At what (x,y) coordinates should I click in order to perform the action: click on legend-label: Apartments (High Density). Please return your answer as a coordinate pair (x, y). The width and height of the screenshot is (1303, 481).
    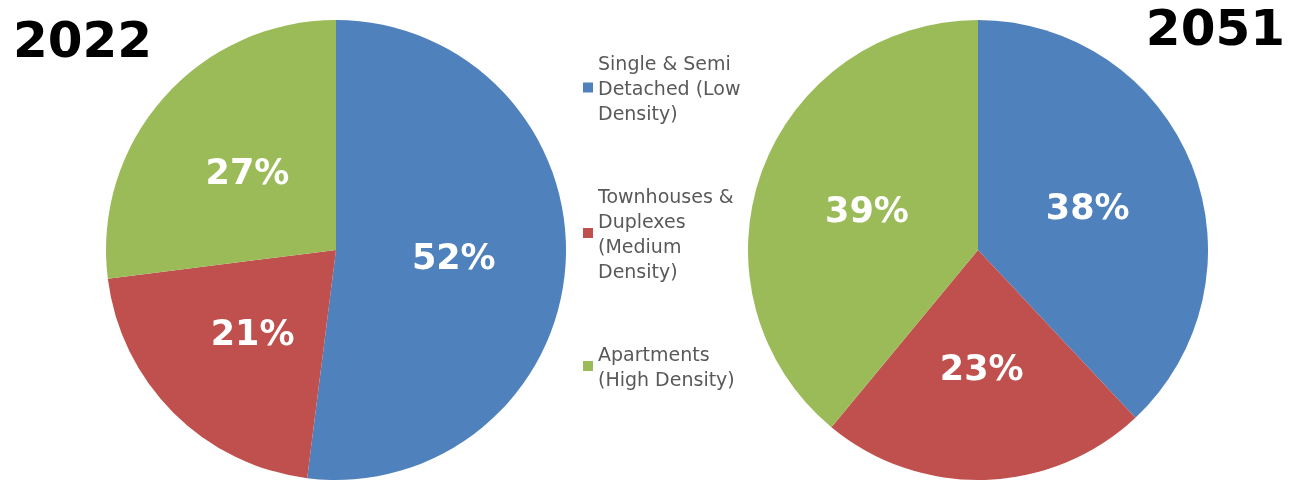
    Looking at the image, I should click on (666, 366).